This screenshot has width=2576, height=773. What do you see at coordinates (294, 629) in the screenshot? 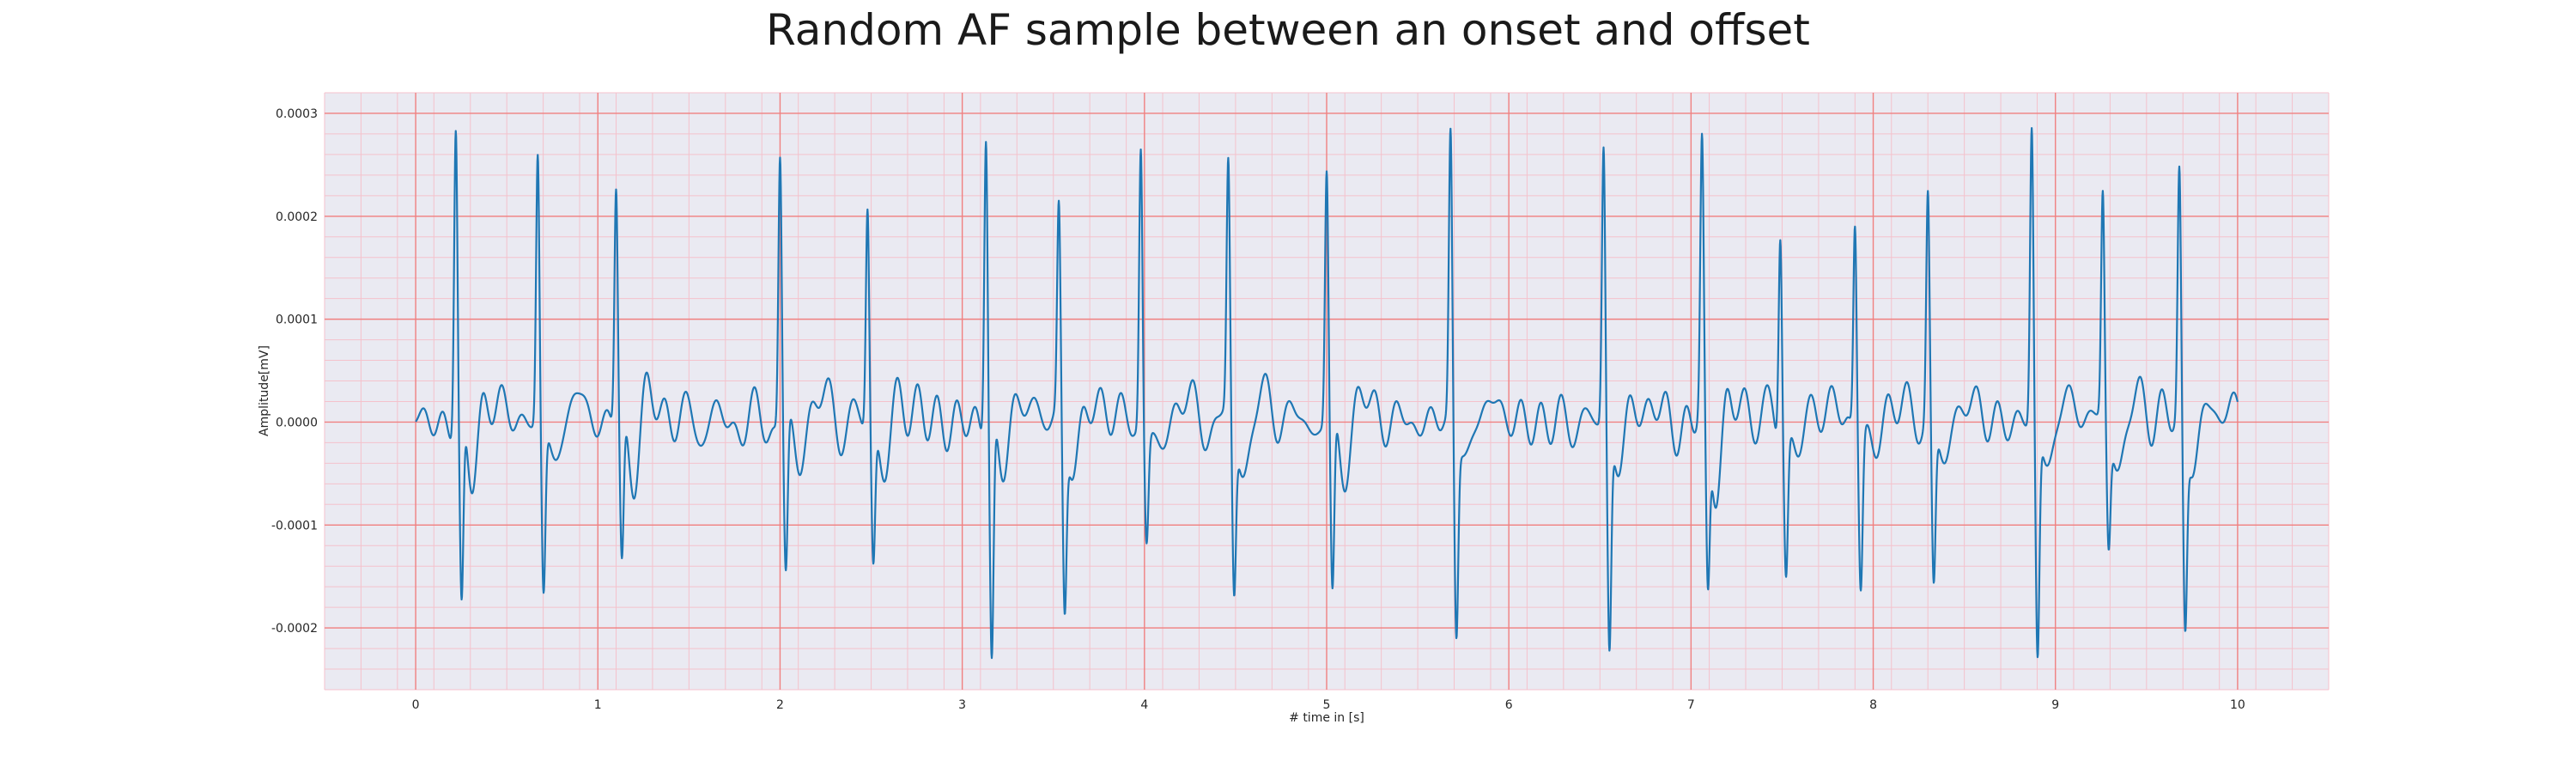
I see `y-tick-label: -0.0002` at bounding box center [294, 629].